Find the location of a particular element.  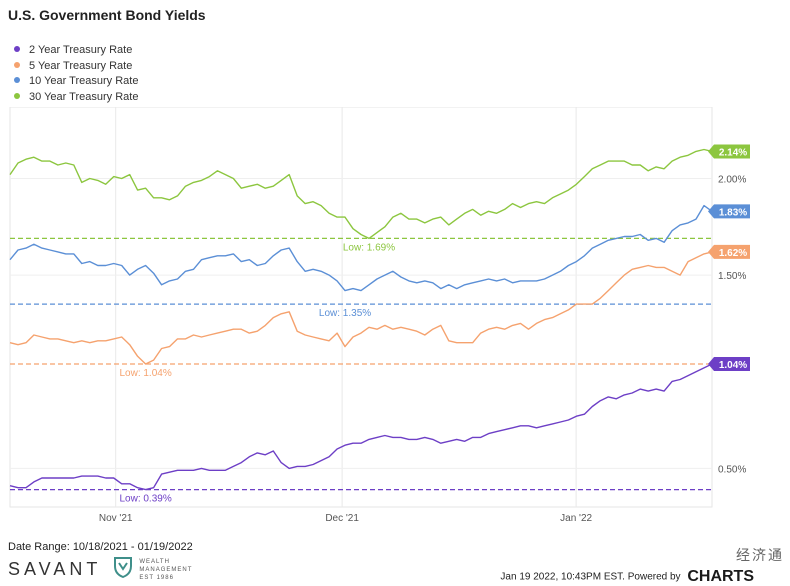

logo-sub-2: MANAGEMENT is located at coordinates (166, 569).